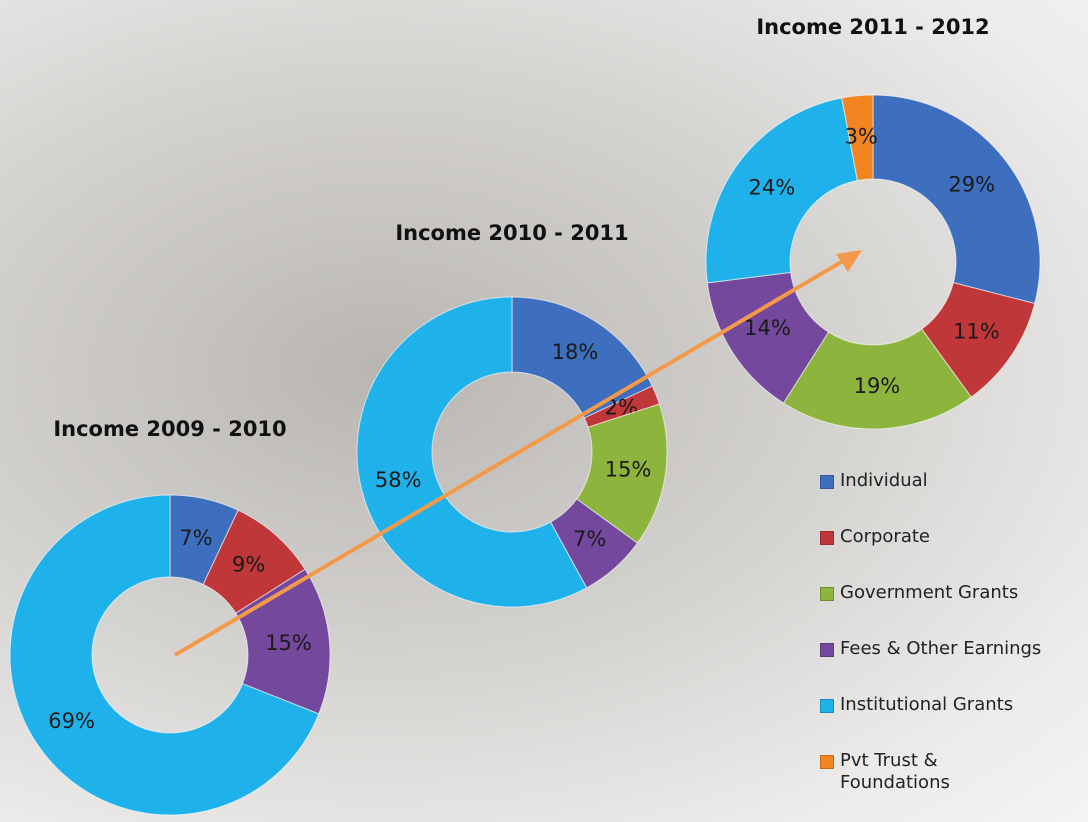 Image resolution: width=1088 pixels, height=822 pixels. Describe the element at coordinates (169, 429) in the screenshot. I see `chart-title: Income 2009 - 2010` at that location.